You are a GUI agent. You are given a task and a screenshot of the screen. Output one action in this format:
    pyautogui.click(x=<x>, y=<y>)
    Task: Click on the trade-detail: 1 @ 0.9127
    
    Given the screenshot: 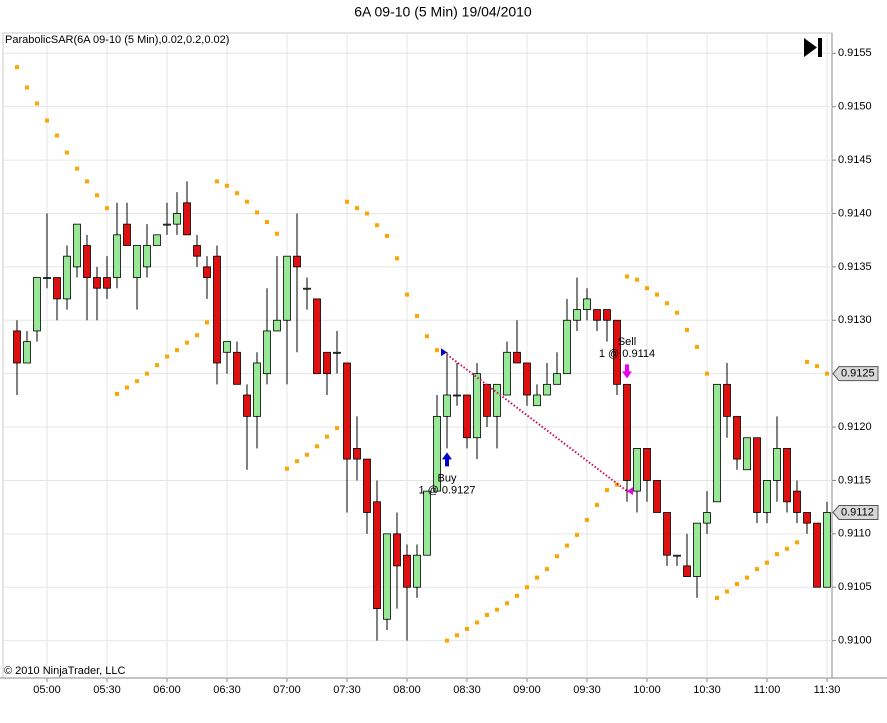 What is the action you would take?
    pyautogui.click(x=446, y=490)
    